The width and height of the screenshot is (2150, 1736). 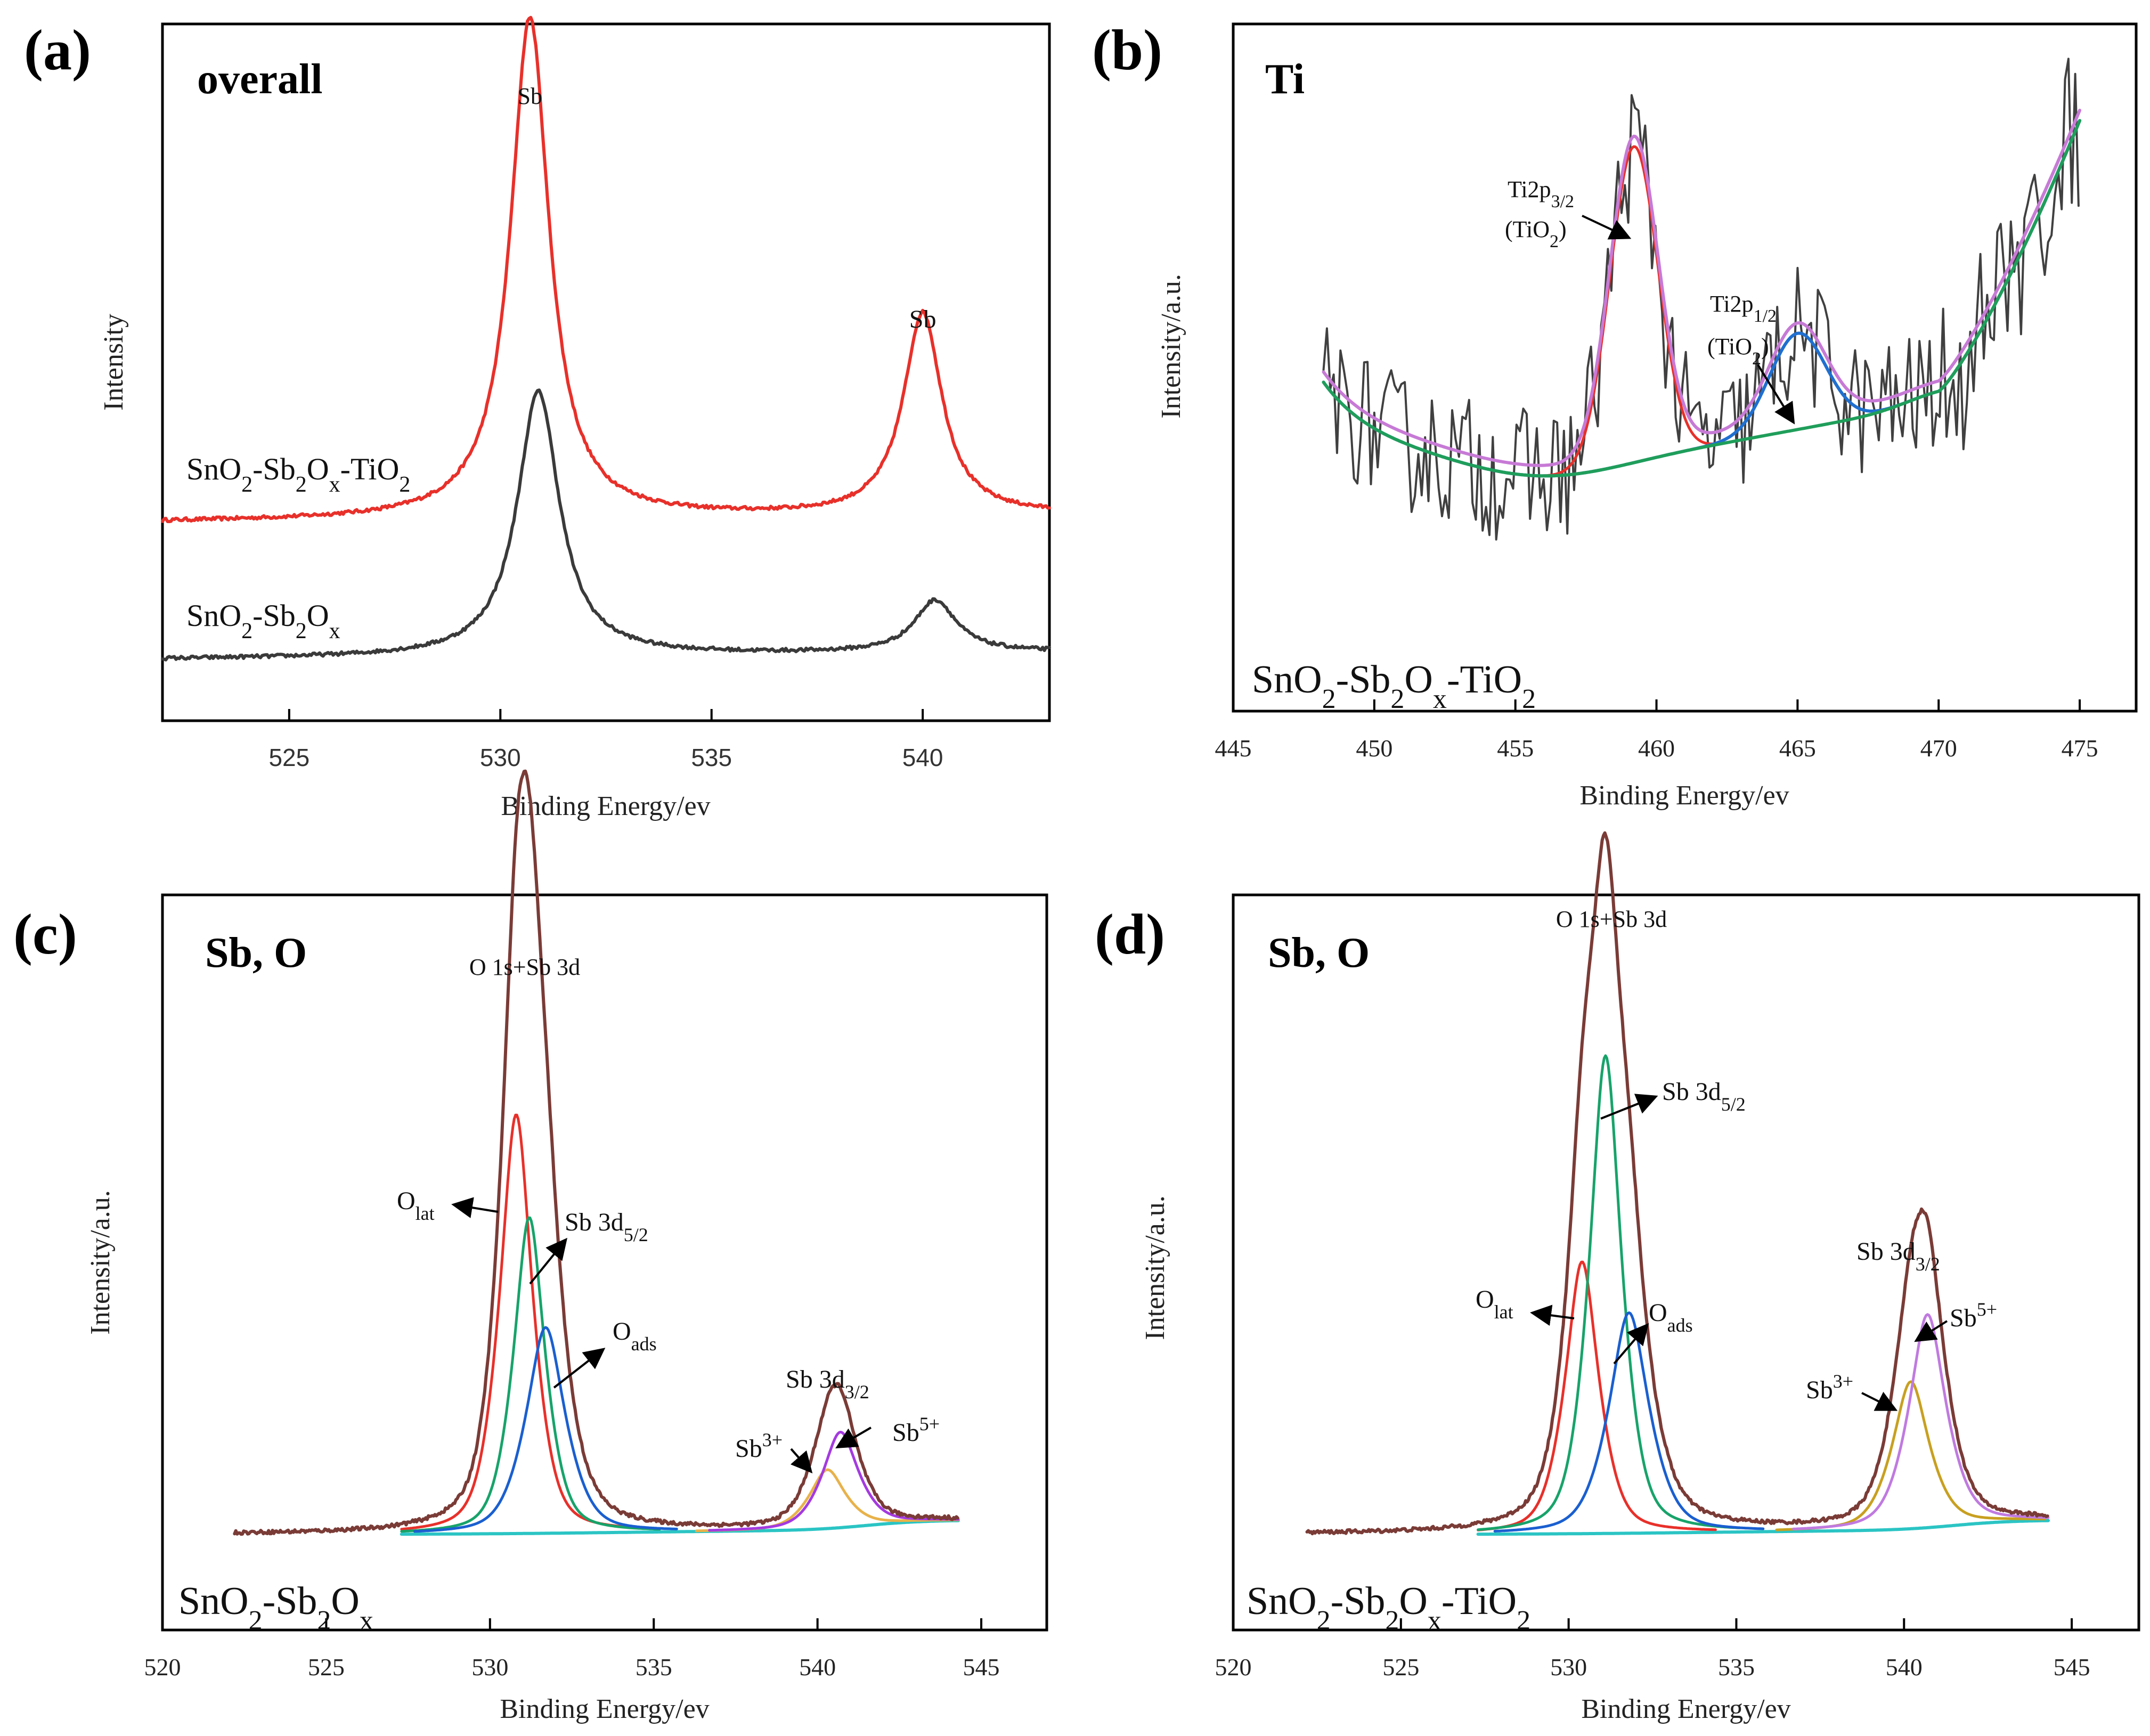 What do you see at coordinates (1233, 748) in the screenshot?
I see `x-tick-label: 445` at bounding box center [1233, 748].